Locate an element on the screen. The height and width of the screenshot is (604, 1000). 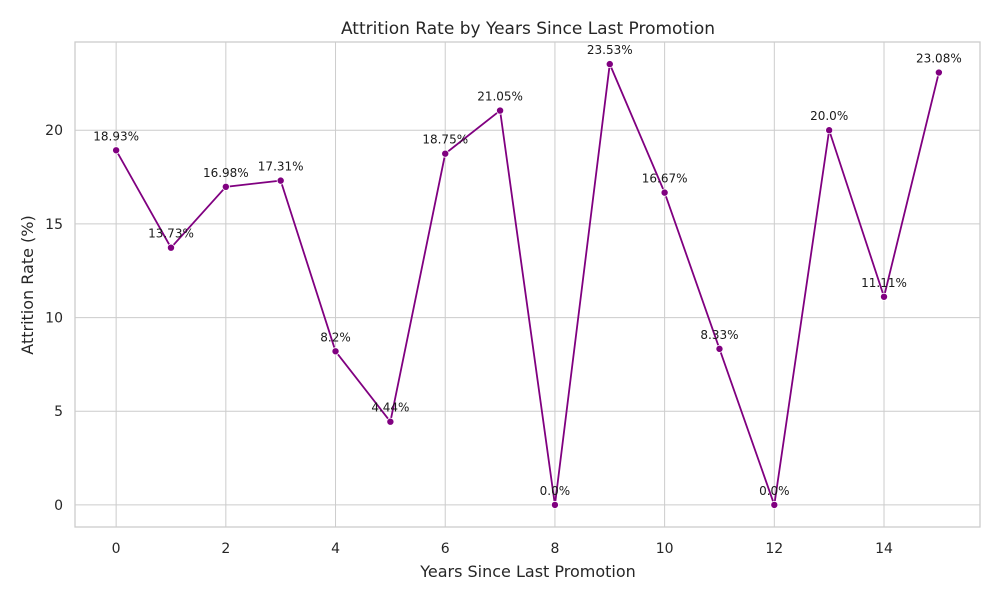
x-tick-label: 2 is located at coordinates (225, 549).